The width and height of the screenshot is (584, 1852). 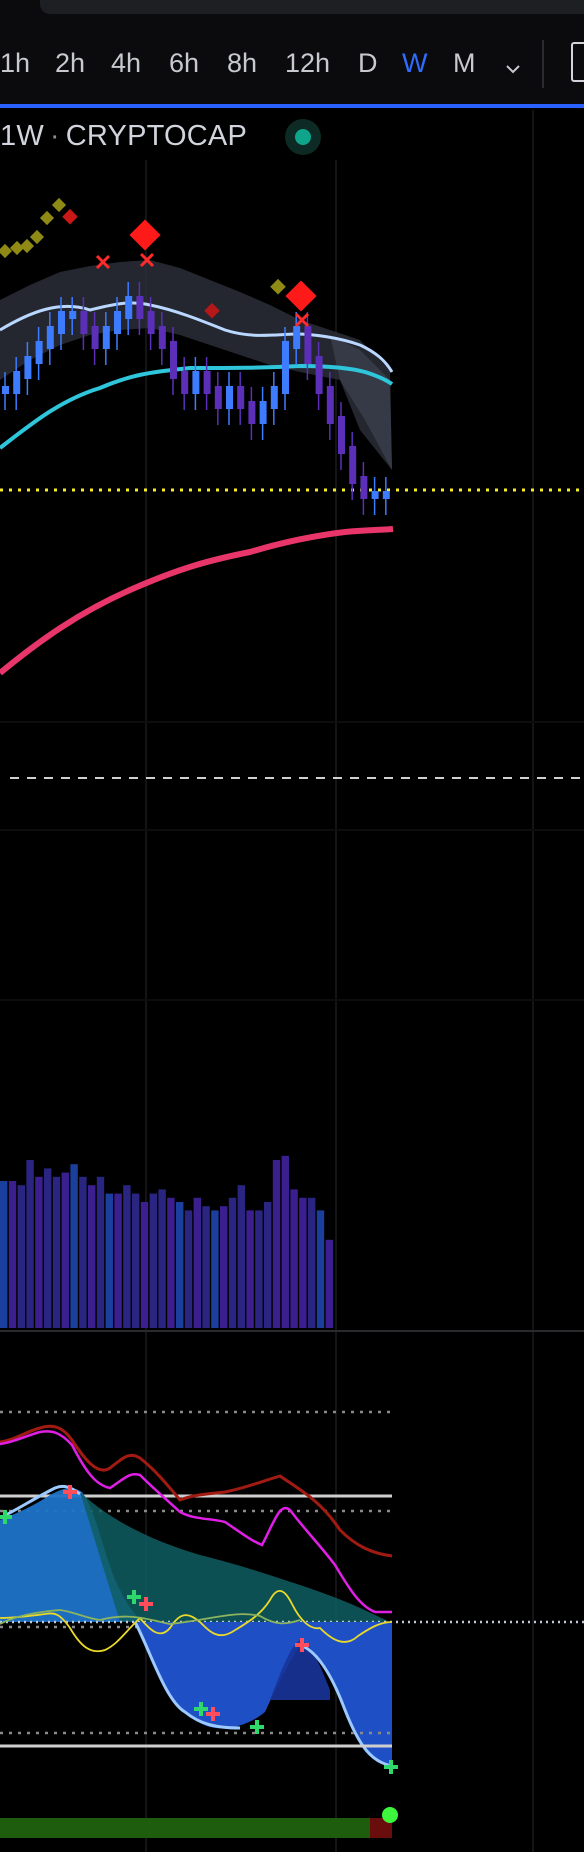 I want to click on osc-signal-markers, so click(x=199, y=1629).